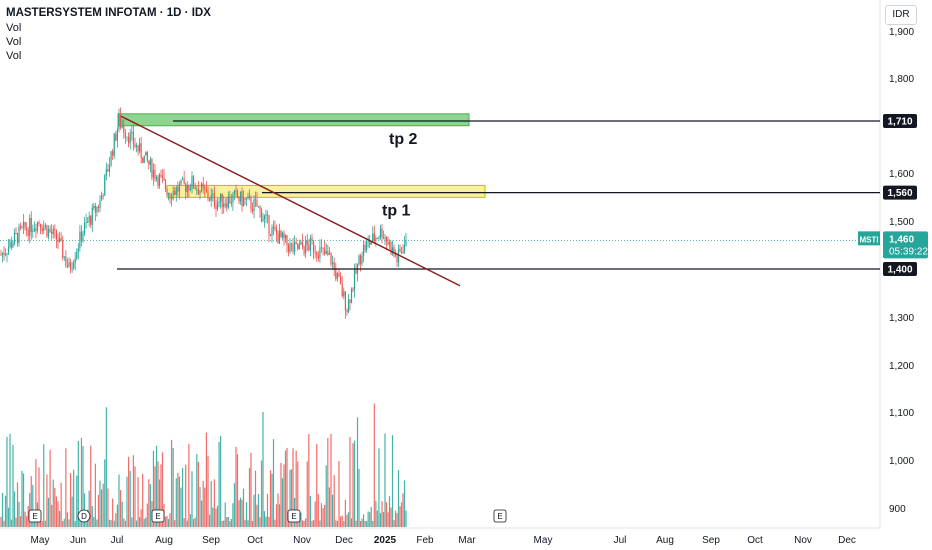 This screenshot has width=932, height=550. Describe the element at coordinates (84, 516) in the screenshot. I see `dividend-marker` at that location.